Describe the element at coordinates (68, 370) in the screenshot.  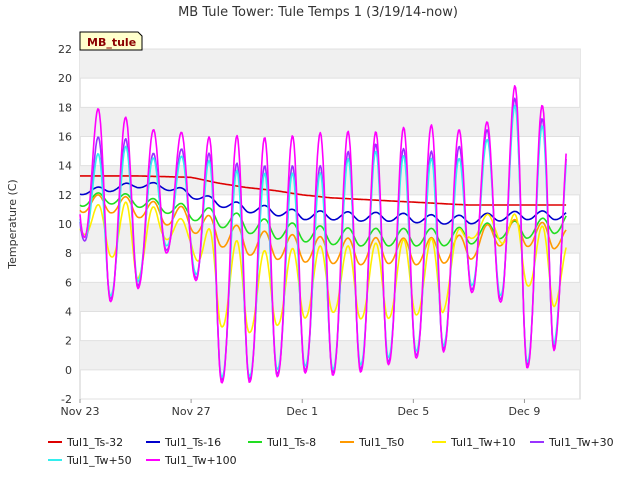
I see `y-tick-label: 0` at that location.